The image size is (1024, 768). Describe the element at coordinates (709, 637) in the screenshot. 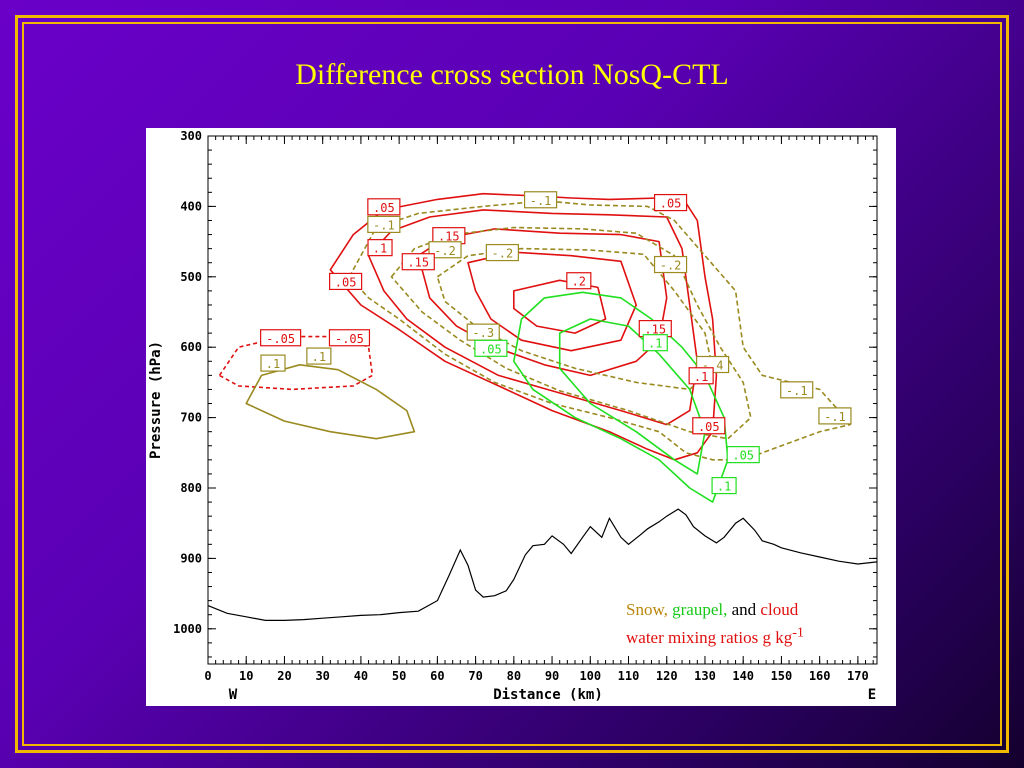

I see `annotation-units: water mixing ratios g kg` at that location.